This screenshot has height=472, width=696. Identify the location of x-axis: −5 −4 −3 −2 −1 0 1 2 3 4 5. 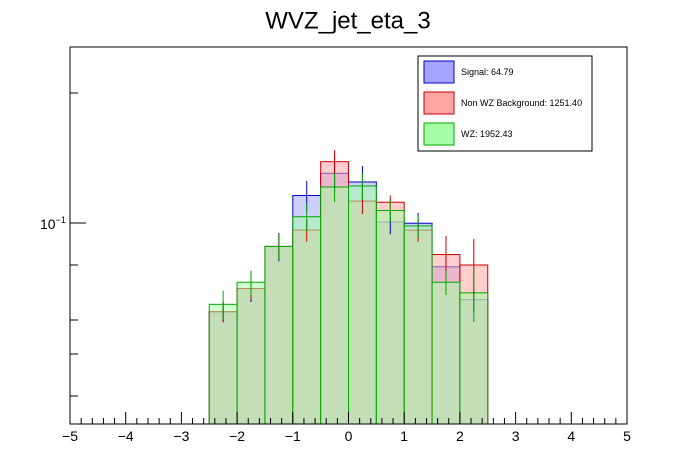
(346, 428).